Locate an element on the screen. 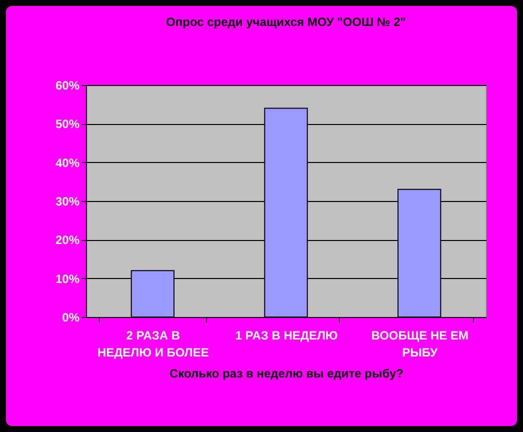 The image size is (523, 432). y-tick-label: 50% is located at coordinates (67, 124).